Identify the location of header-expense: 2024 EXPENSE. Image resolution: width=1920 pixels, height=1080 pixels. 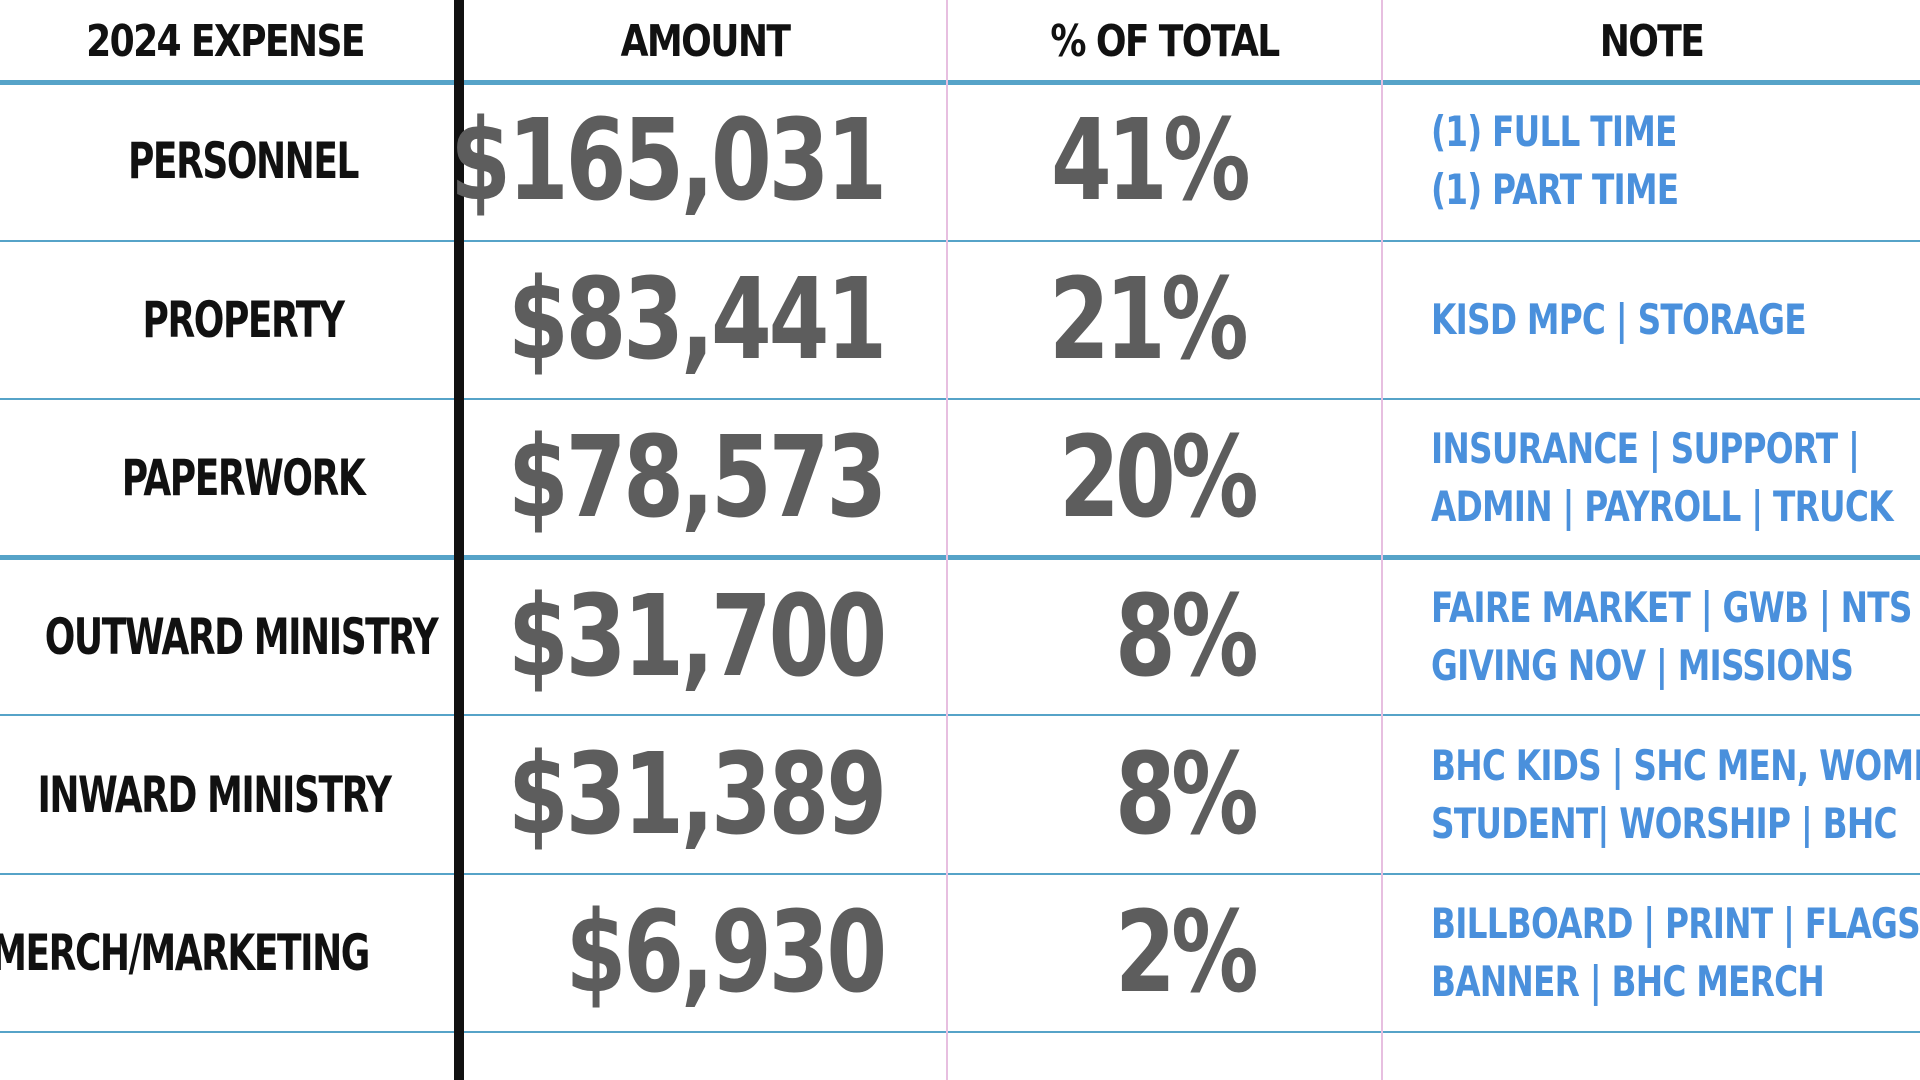
(225, 41).